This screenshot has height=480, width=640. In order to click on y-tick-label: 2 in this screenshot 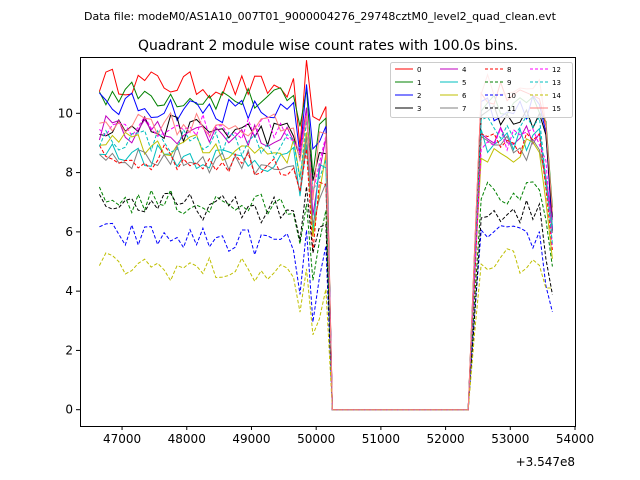, I will do `click(69, 350)`.